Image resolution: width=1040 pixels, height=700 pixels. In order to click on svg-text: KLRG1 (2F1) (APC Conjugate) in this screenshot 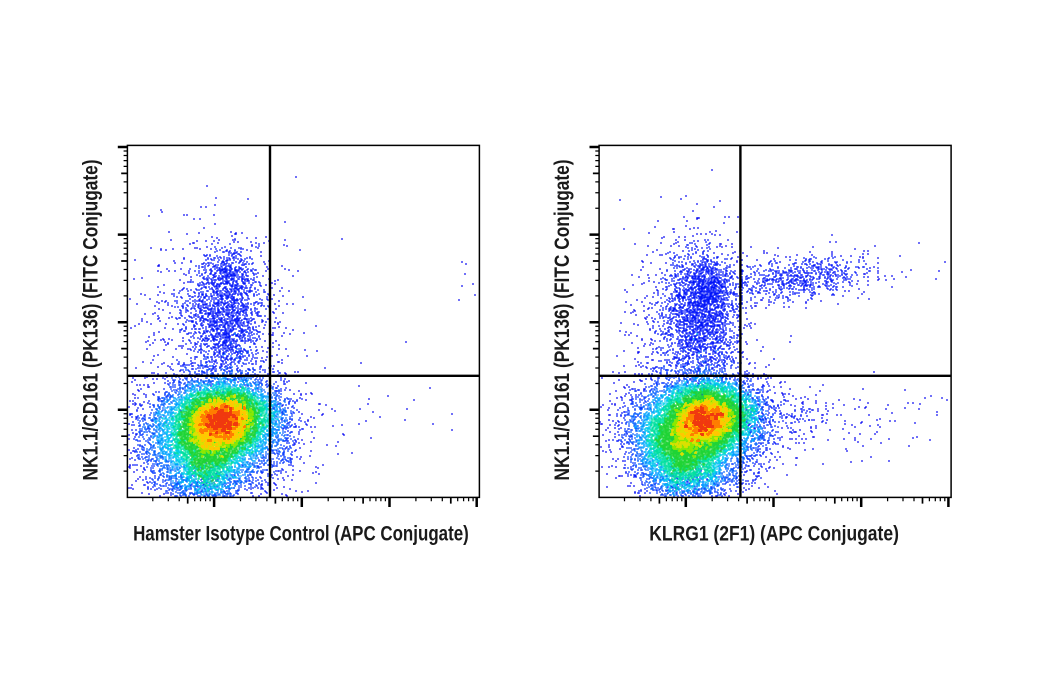, I will do `click(774, 534)`.